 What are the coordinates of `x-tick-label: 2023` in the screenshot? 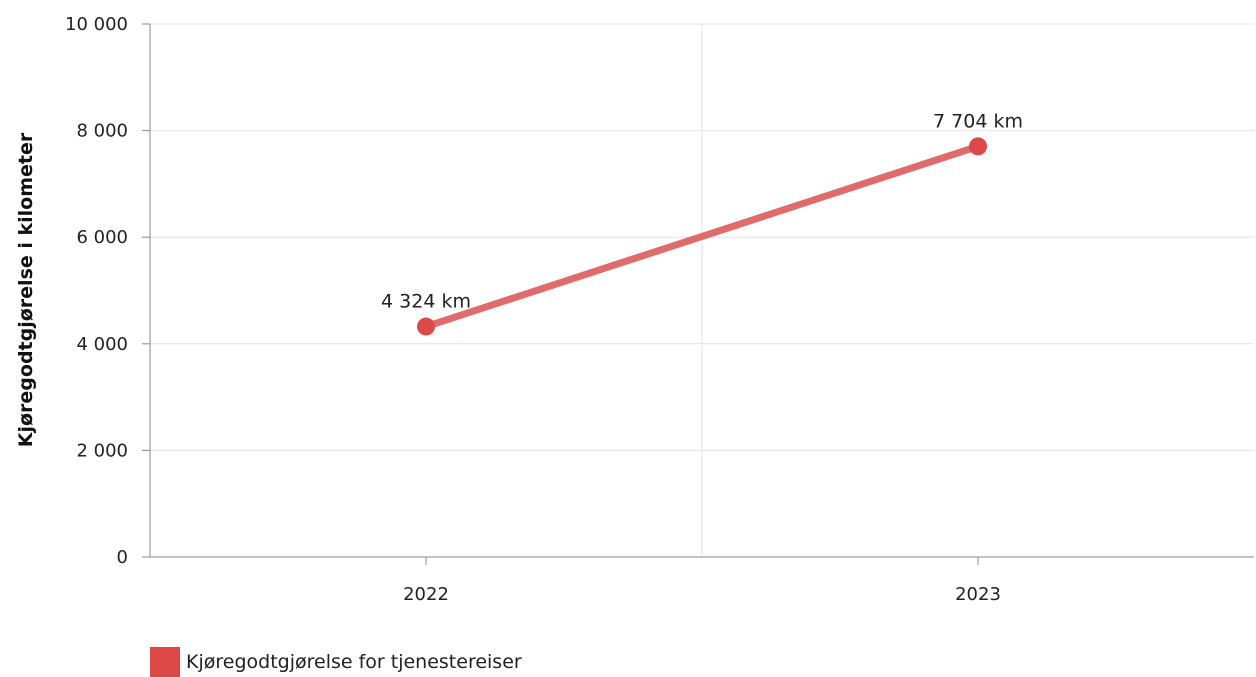 It's located at (978, 594).